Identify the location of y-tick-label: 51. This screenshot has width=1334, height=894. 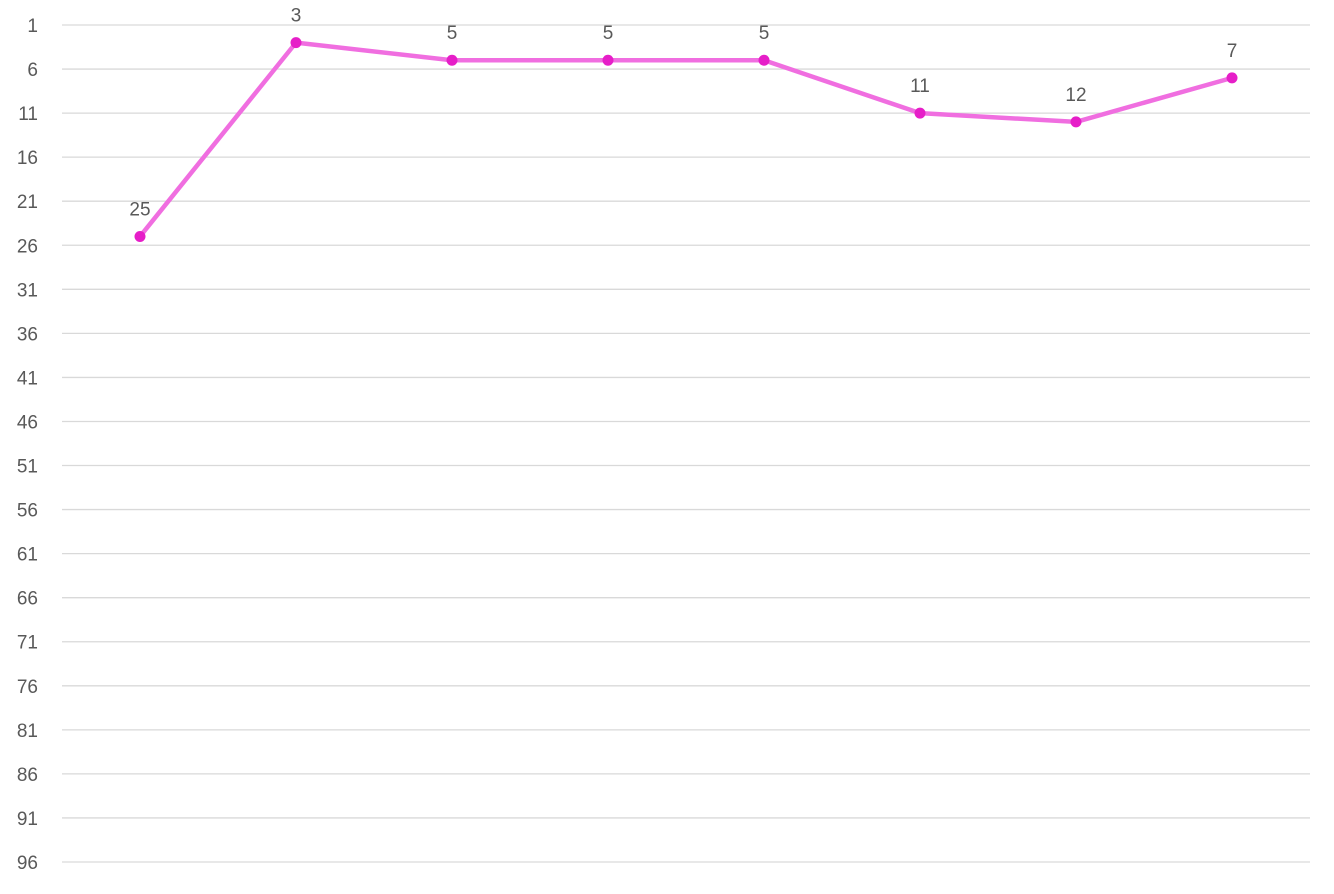
(27, 467).